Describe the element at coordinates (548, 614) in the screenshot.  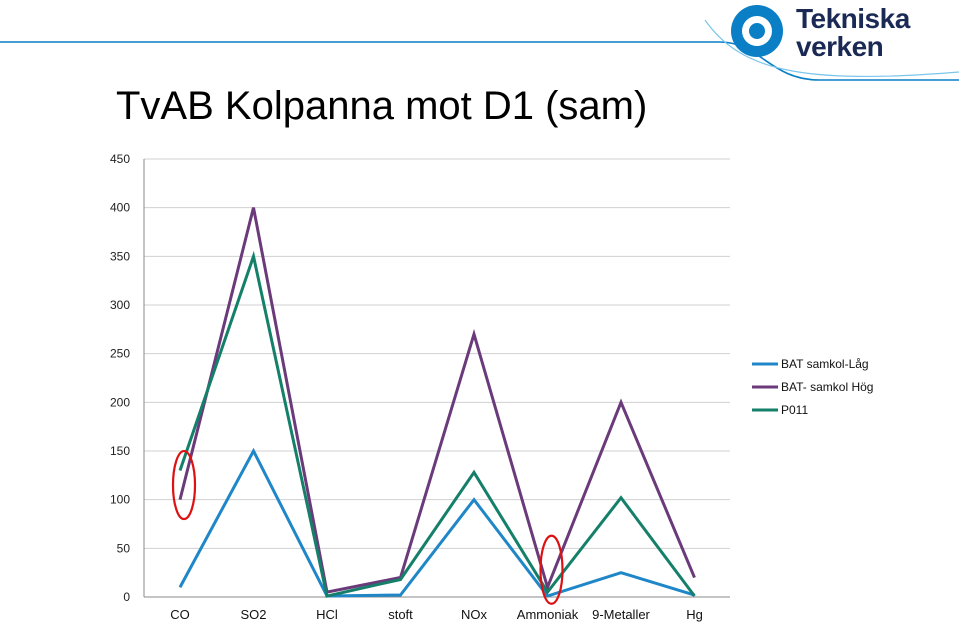
I see `x-tick-label: Ammoniak` at that location.